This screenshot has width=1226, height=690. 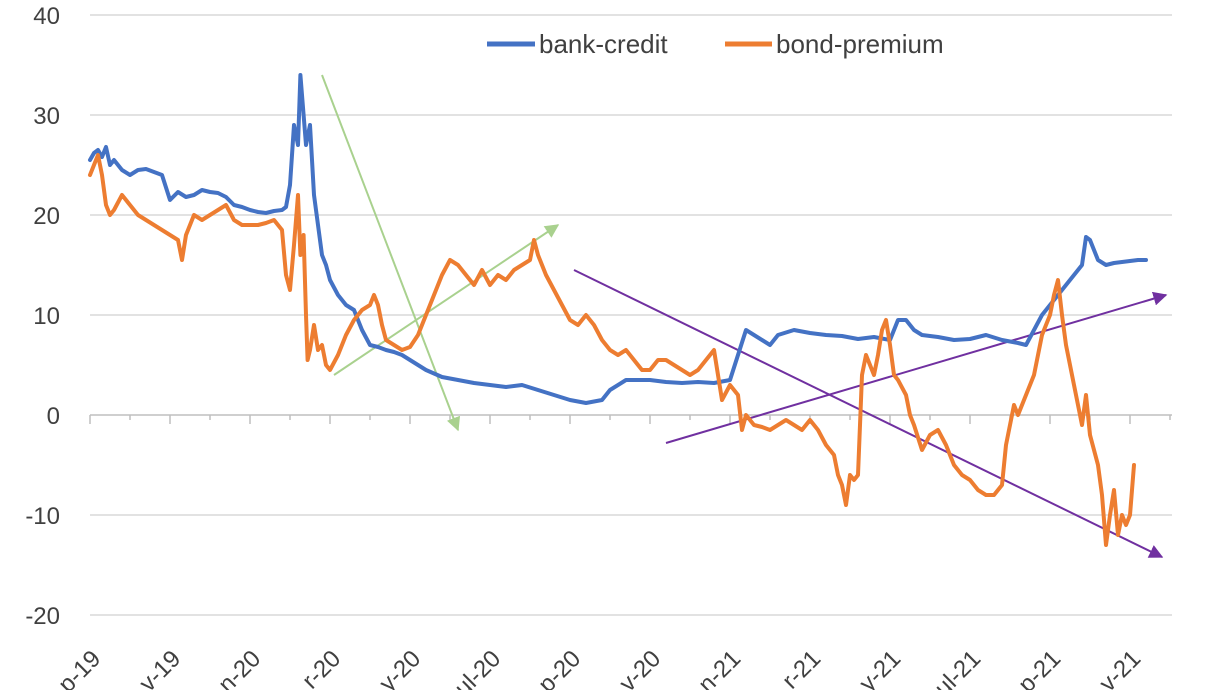 I want to click on x-tick-label: p-19, so click(x=79, y=667).